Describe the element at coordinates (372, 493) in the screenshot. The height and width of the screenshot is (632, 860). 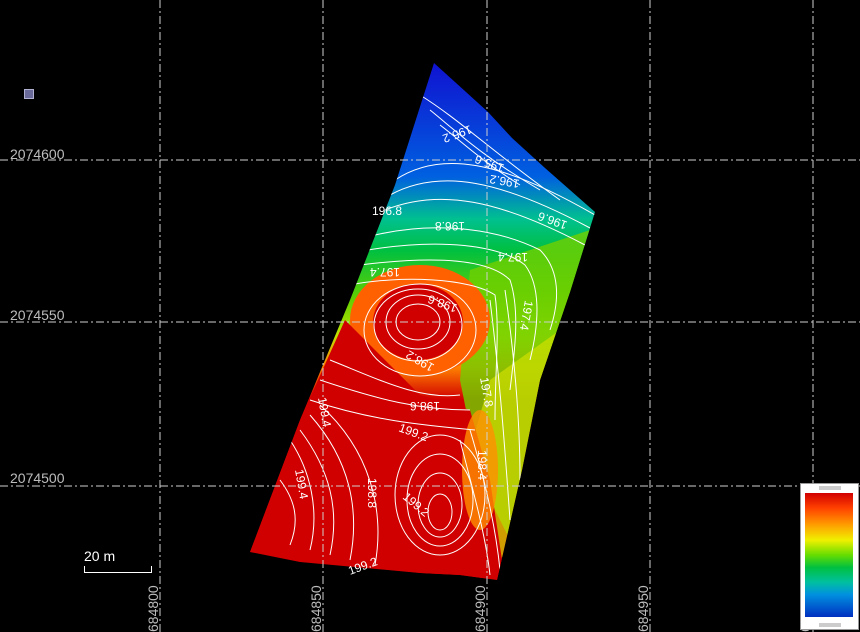
I see `contour-label: 198.8` at that location.